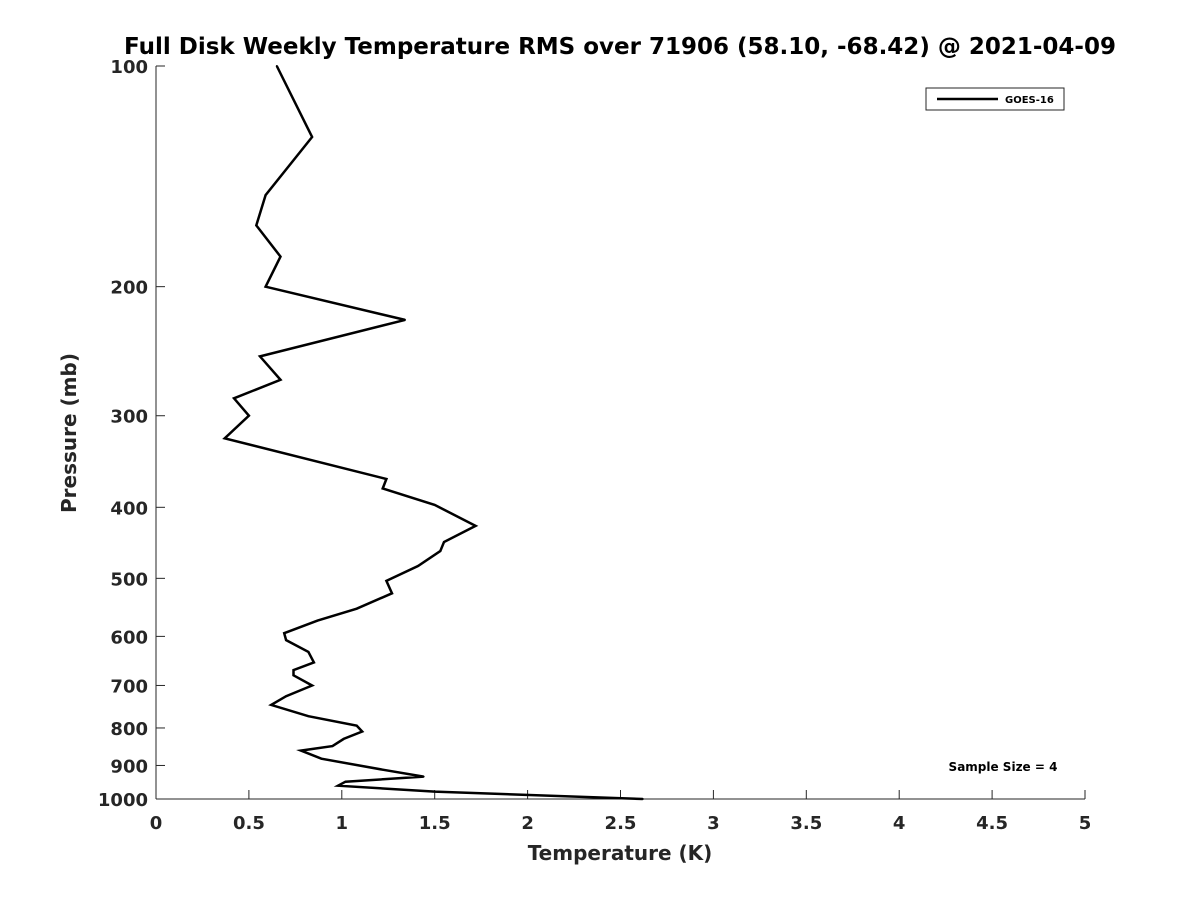 This screenshot has height=900, width=1200. Describe the element at coordinates (435, 823) in the screenshot. I see `x-tick-label: 1.5` at that location.